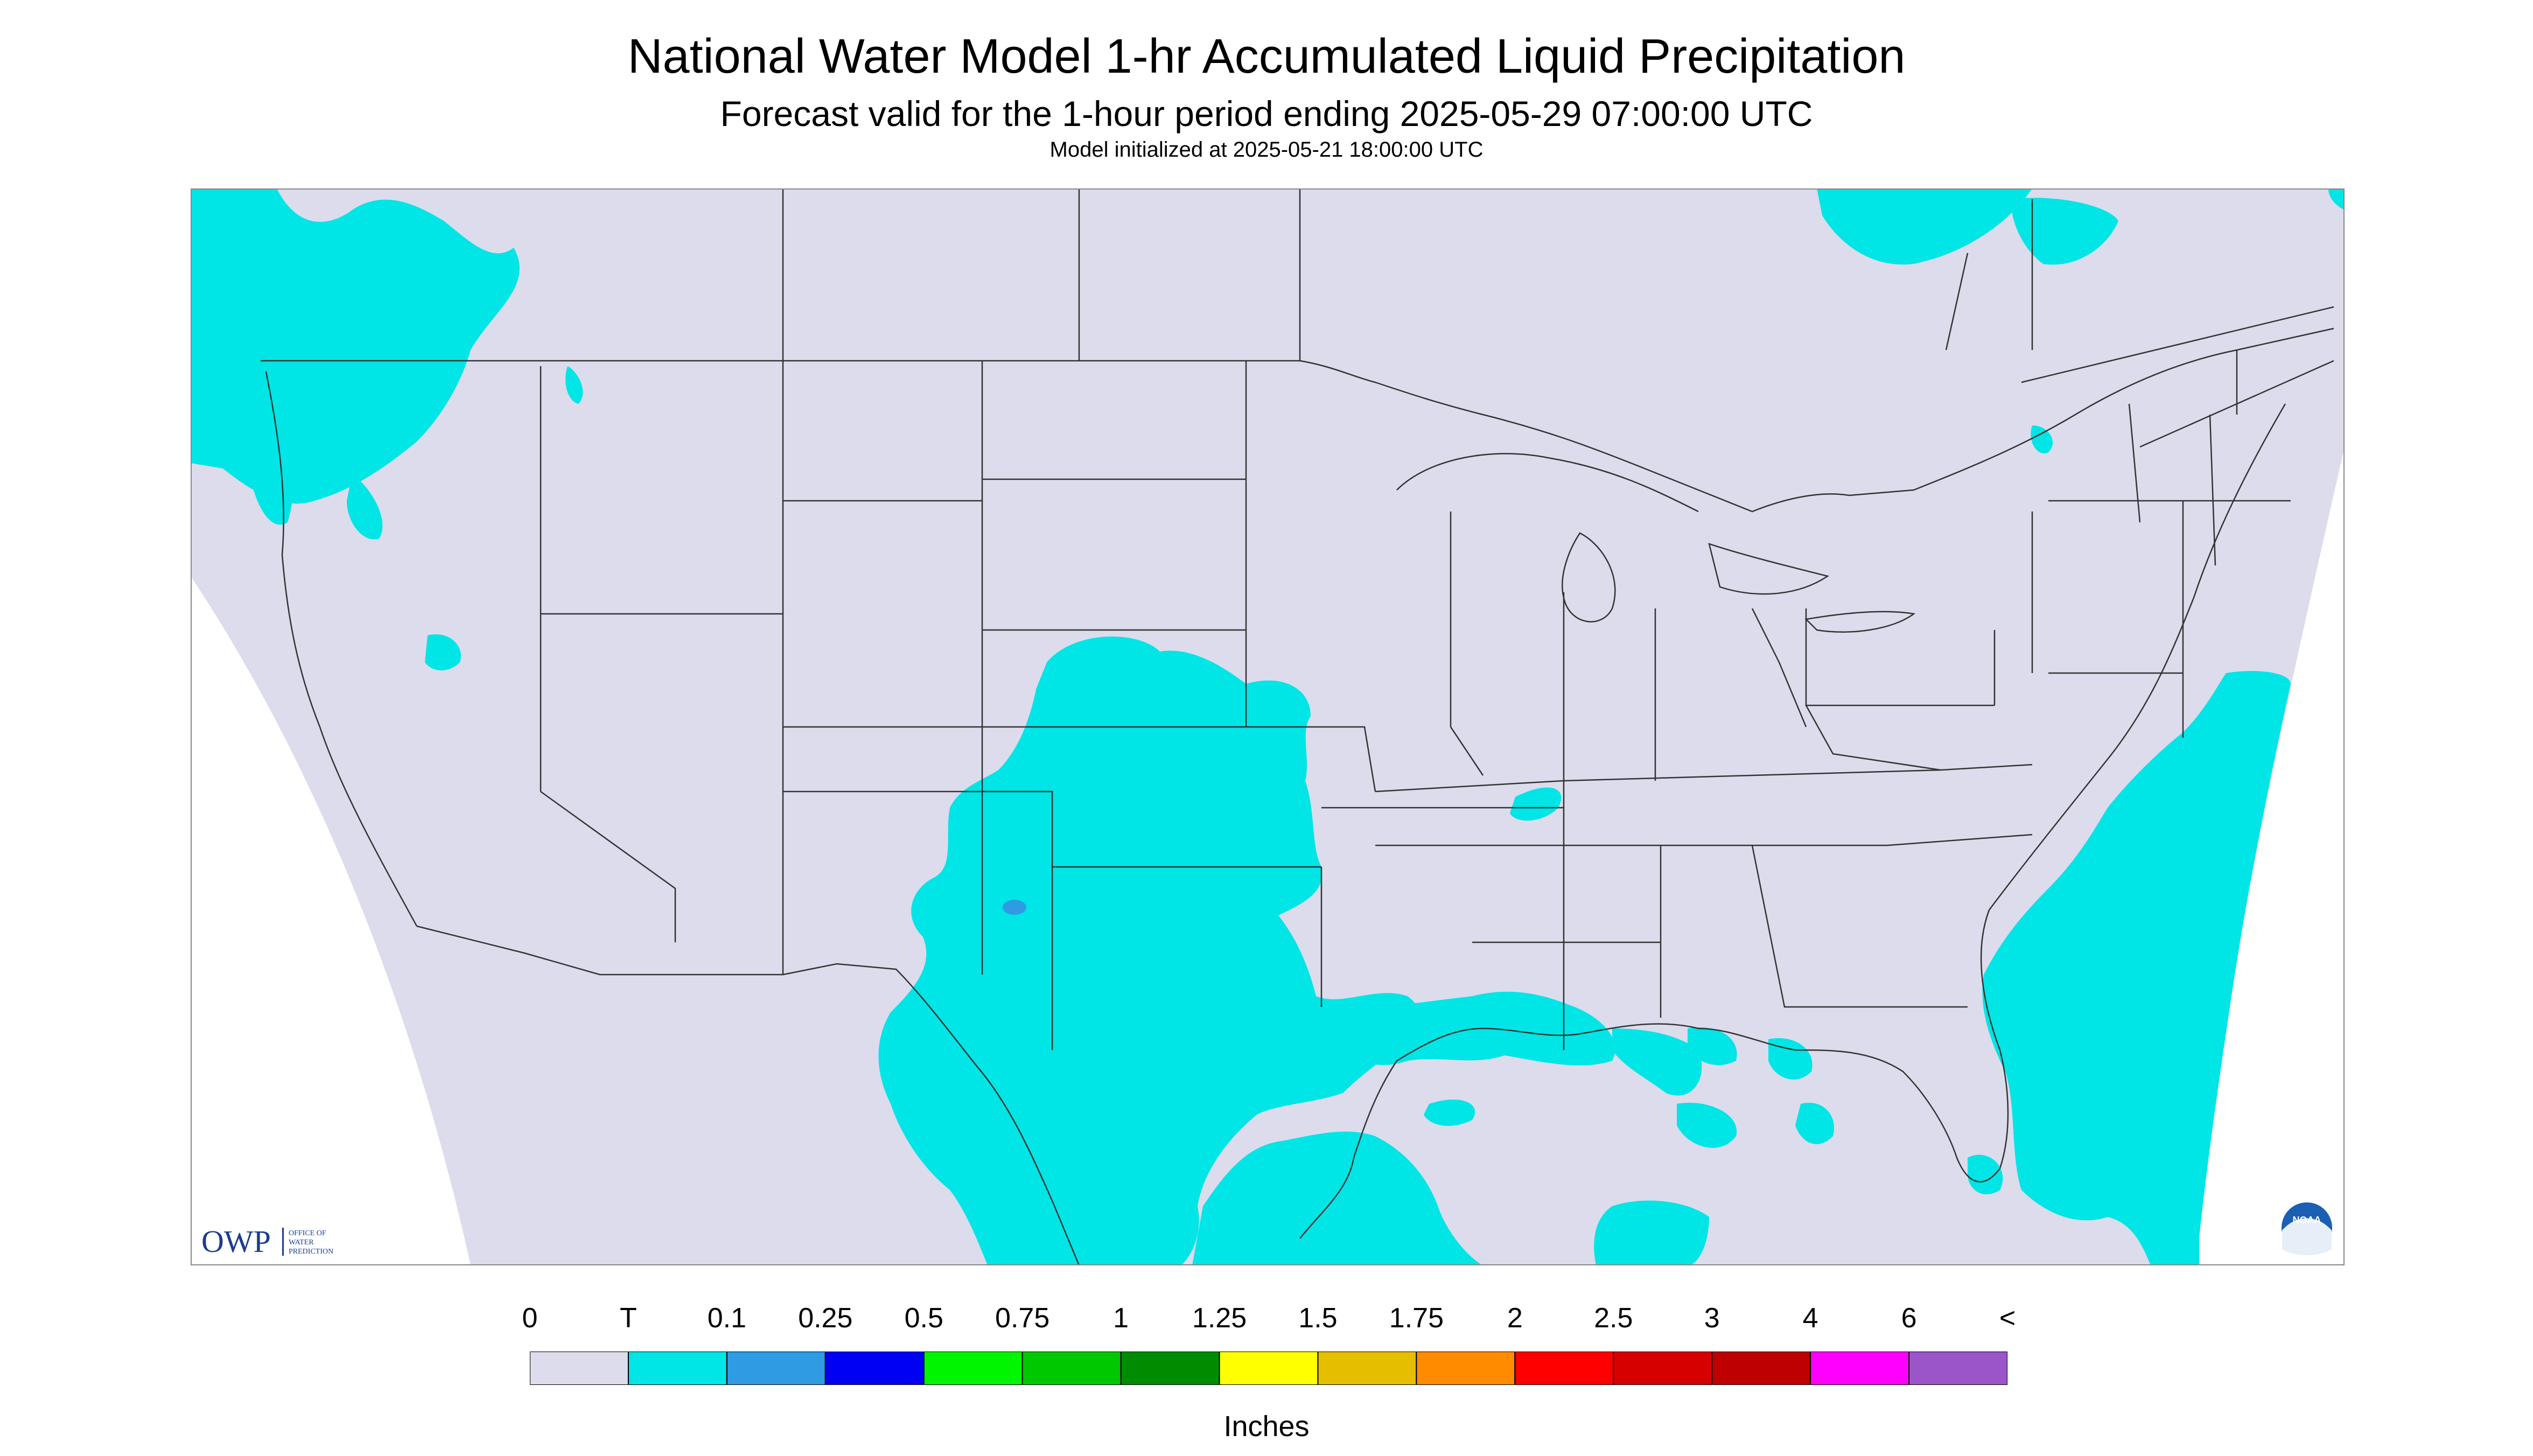 The height and width of the screenshot is (1456, 2533). I want to click on legend-label: 1.5, so click(1318, 1318).